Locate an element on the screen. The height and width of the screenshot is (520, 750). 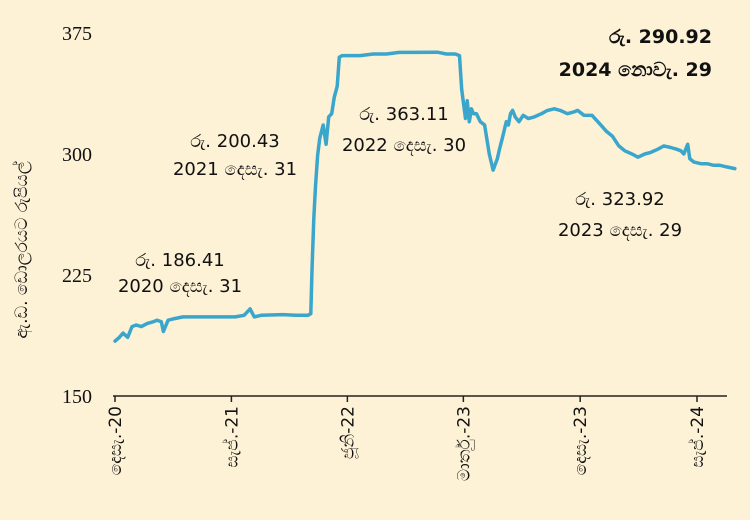
annotation-value: රු. 186.41 is located at coordinates (179, 260).